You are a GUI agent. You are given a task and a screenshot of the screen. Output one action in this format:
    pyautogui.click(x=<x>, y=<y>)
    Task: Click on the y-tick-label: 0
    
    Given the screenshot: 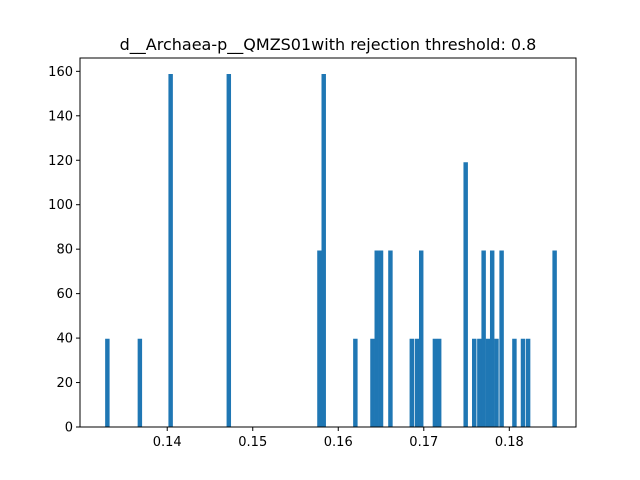 What is the action you would take?
    pyautogui.click(x=69, y=428)
    